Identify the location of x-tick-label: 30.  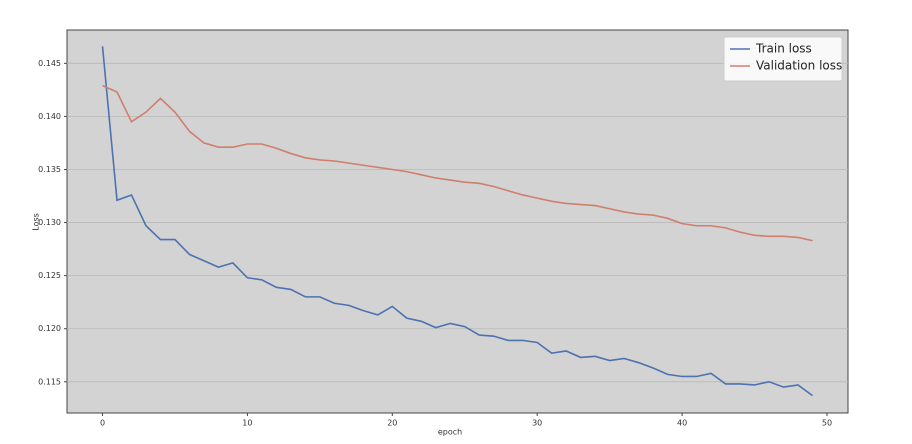
(537, 423).